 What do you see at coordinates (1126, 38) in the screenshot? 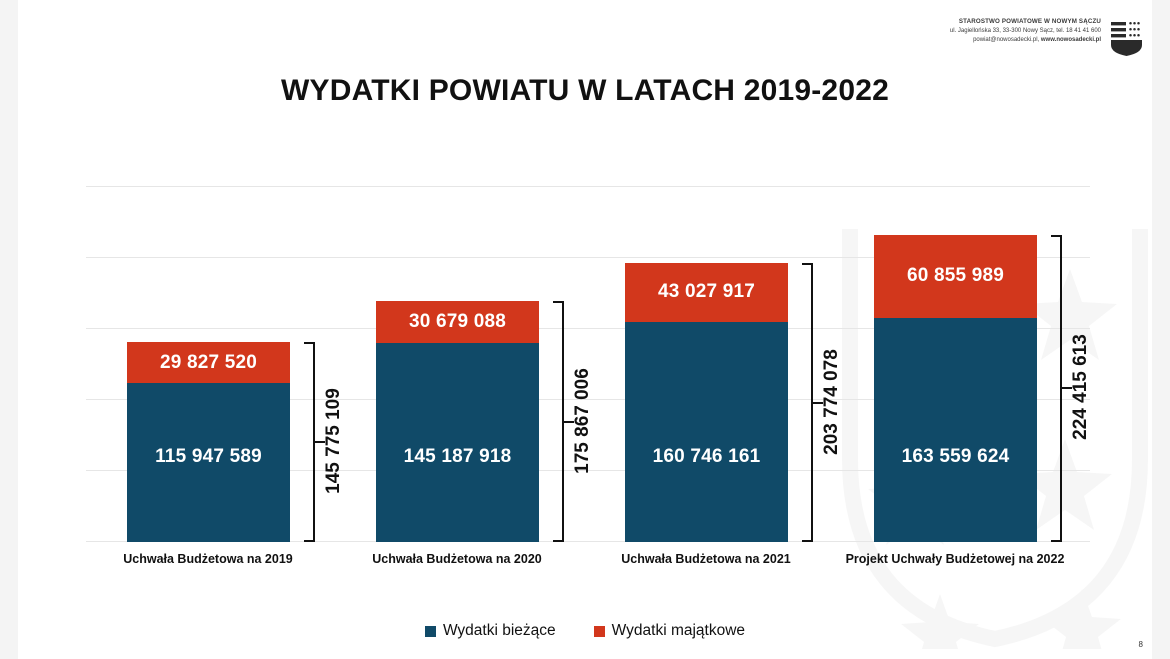
I see `coat-of-arms-icon` at bounding box center [1126, 38].